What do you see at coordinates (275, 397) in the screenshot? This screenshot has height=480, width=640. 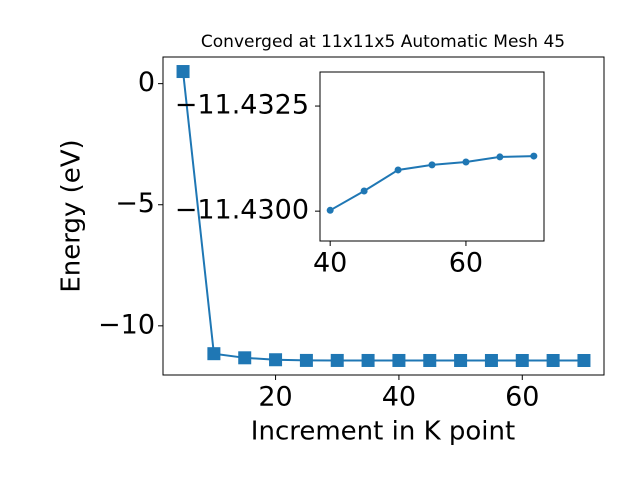 I see `x-tick-label: 20` at bounding box center [275, 397].